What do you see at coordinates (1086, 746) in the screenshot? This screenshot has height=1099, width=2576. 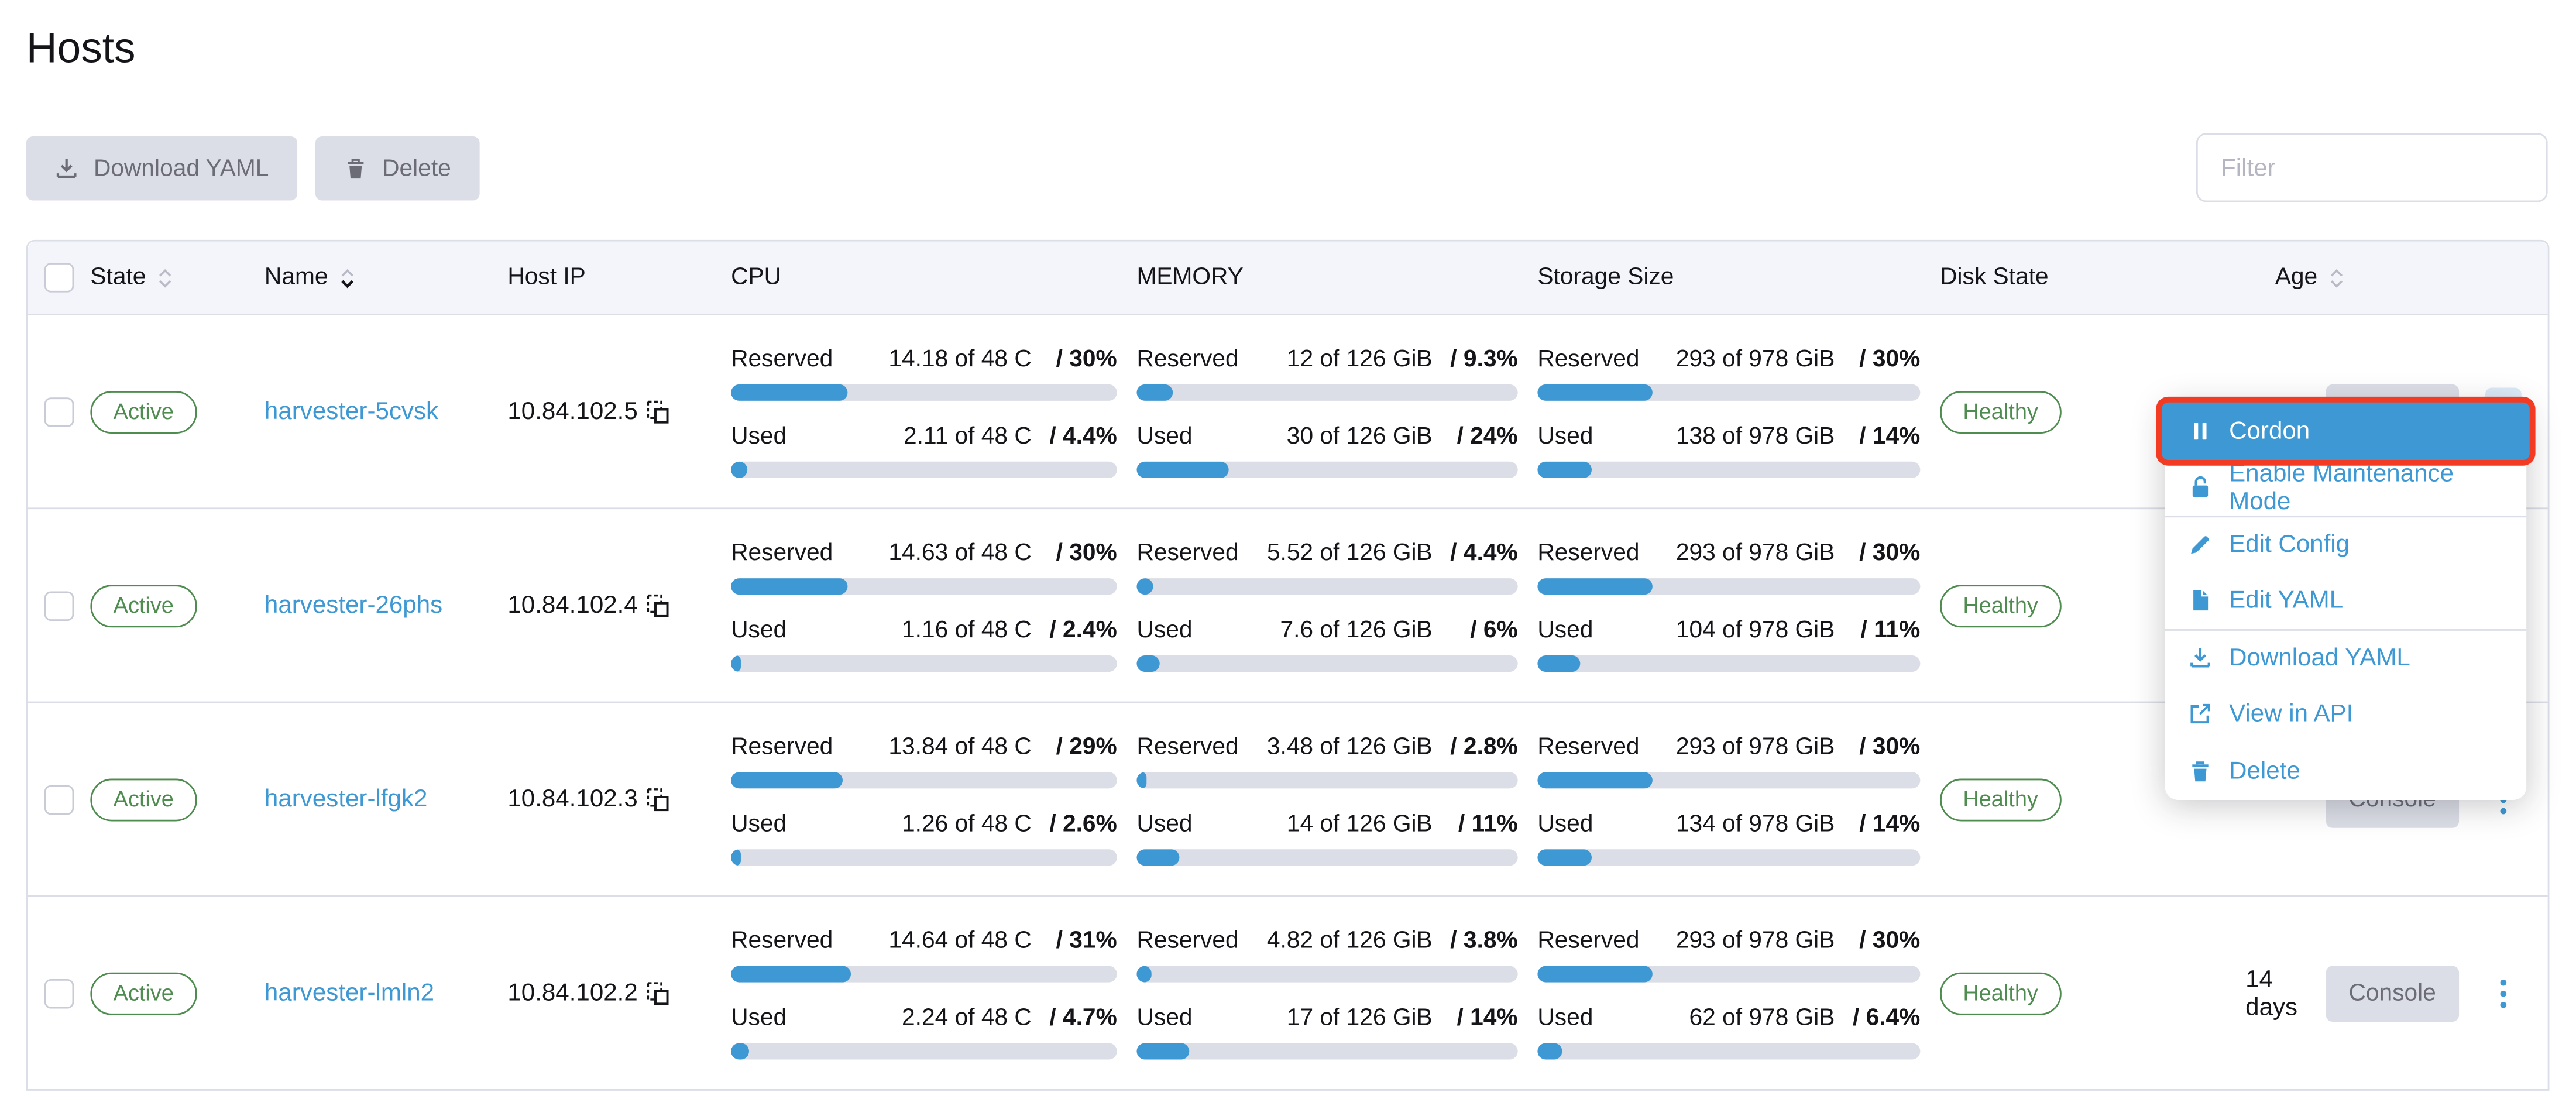 I see `cpu-reserved-percent: / 29%` at bounding box center [1086, 746].